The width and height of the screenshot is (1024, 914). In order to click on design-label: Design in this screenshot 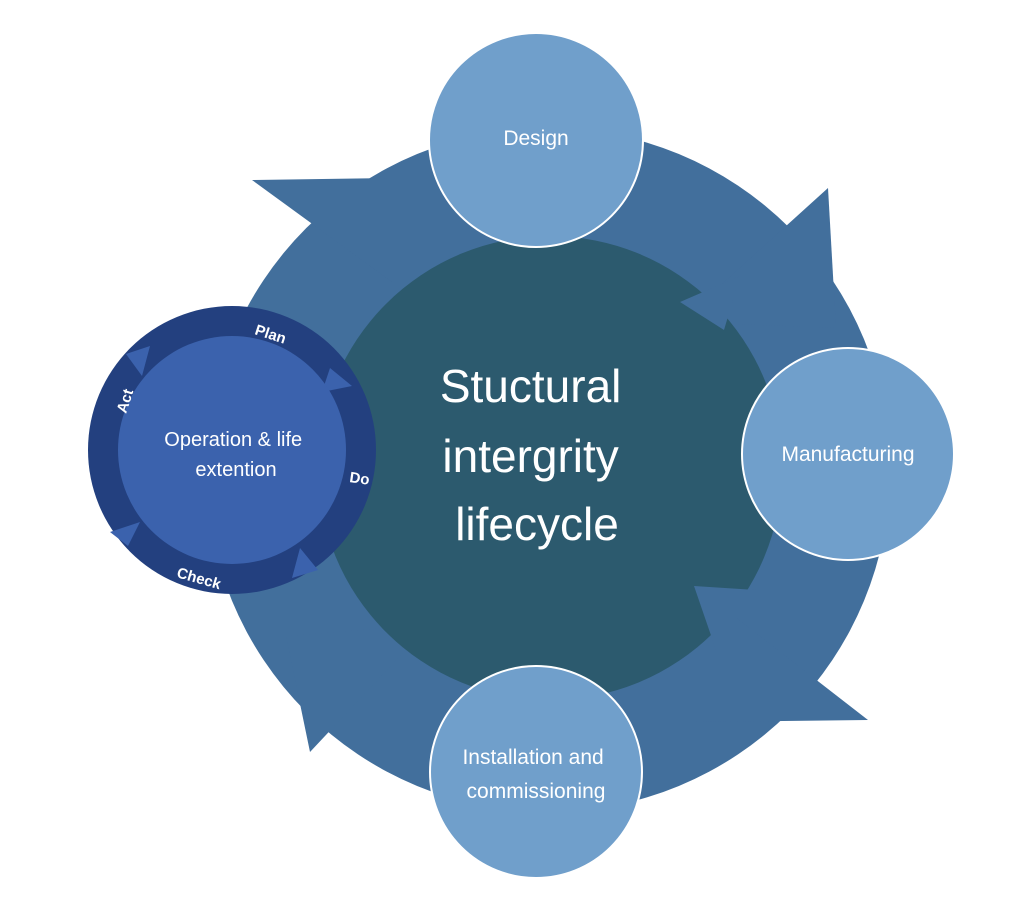, I will do `click(535, 138)`.